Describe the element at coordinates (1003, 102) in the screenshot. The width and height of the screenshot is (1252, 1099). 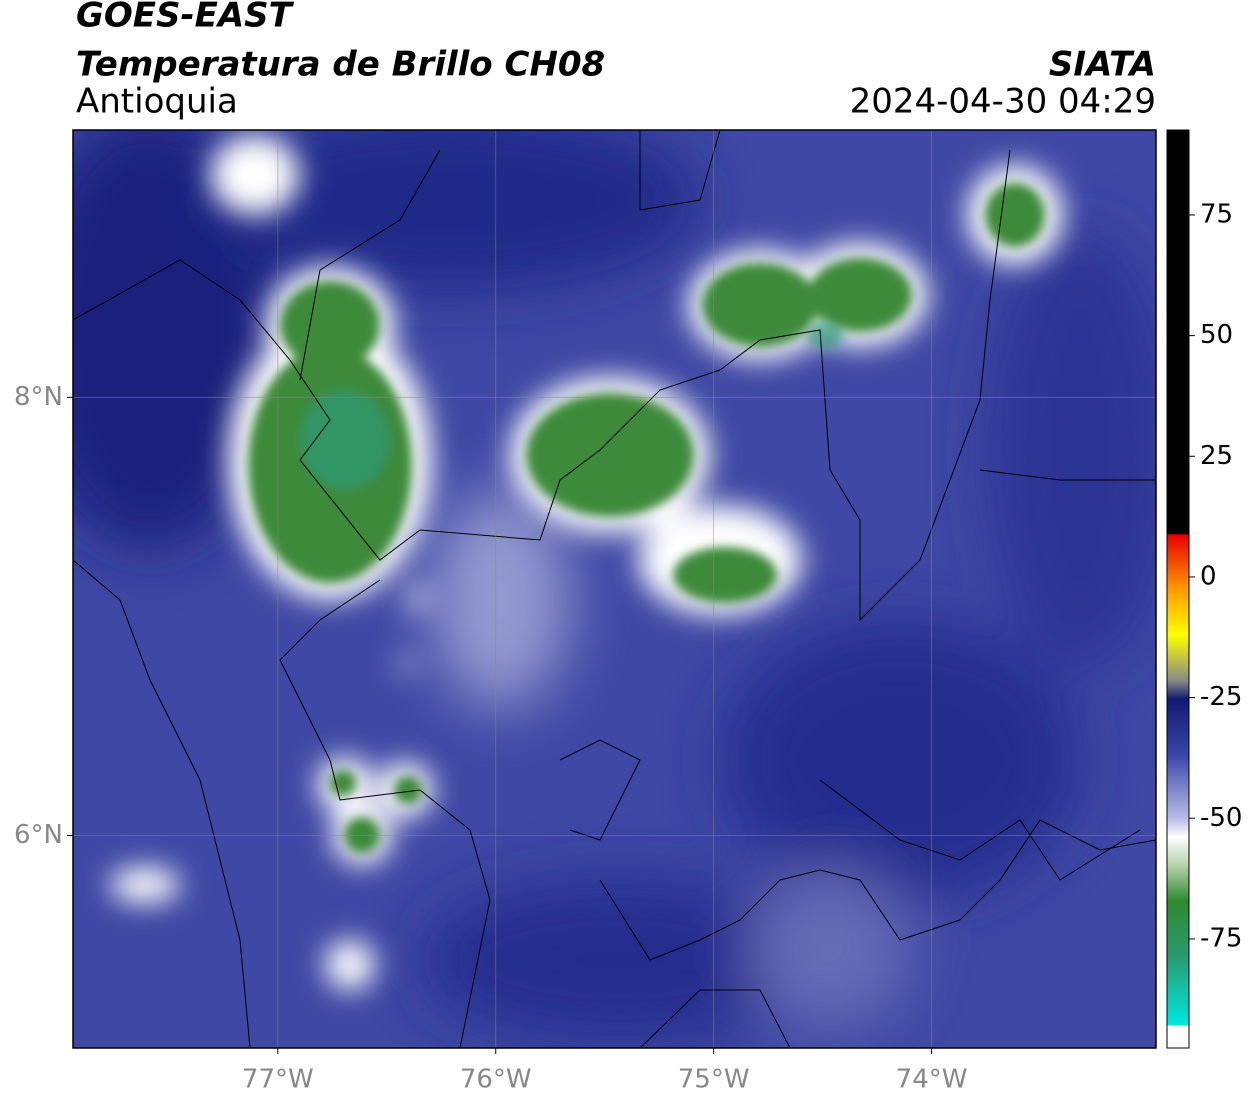
I see `timestamp: 2024-04-30 04:29` at that location.